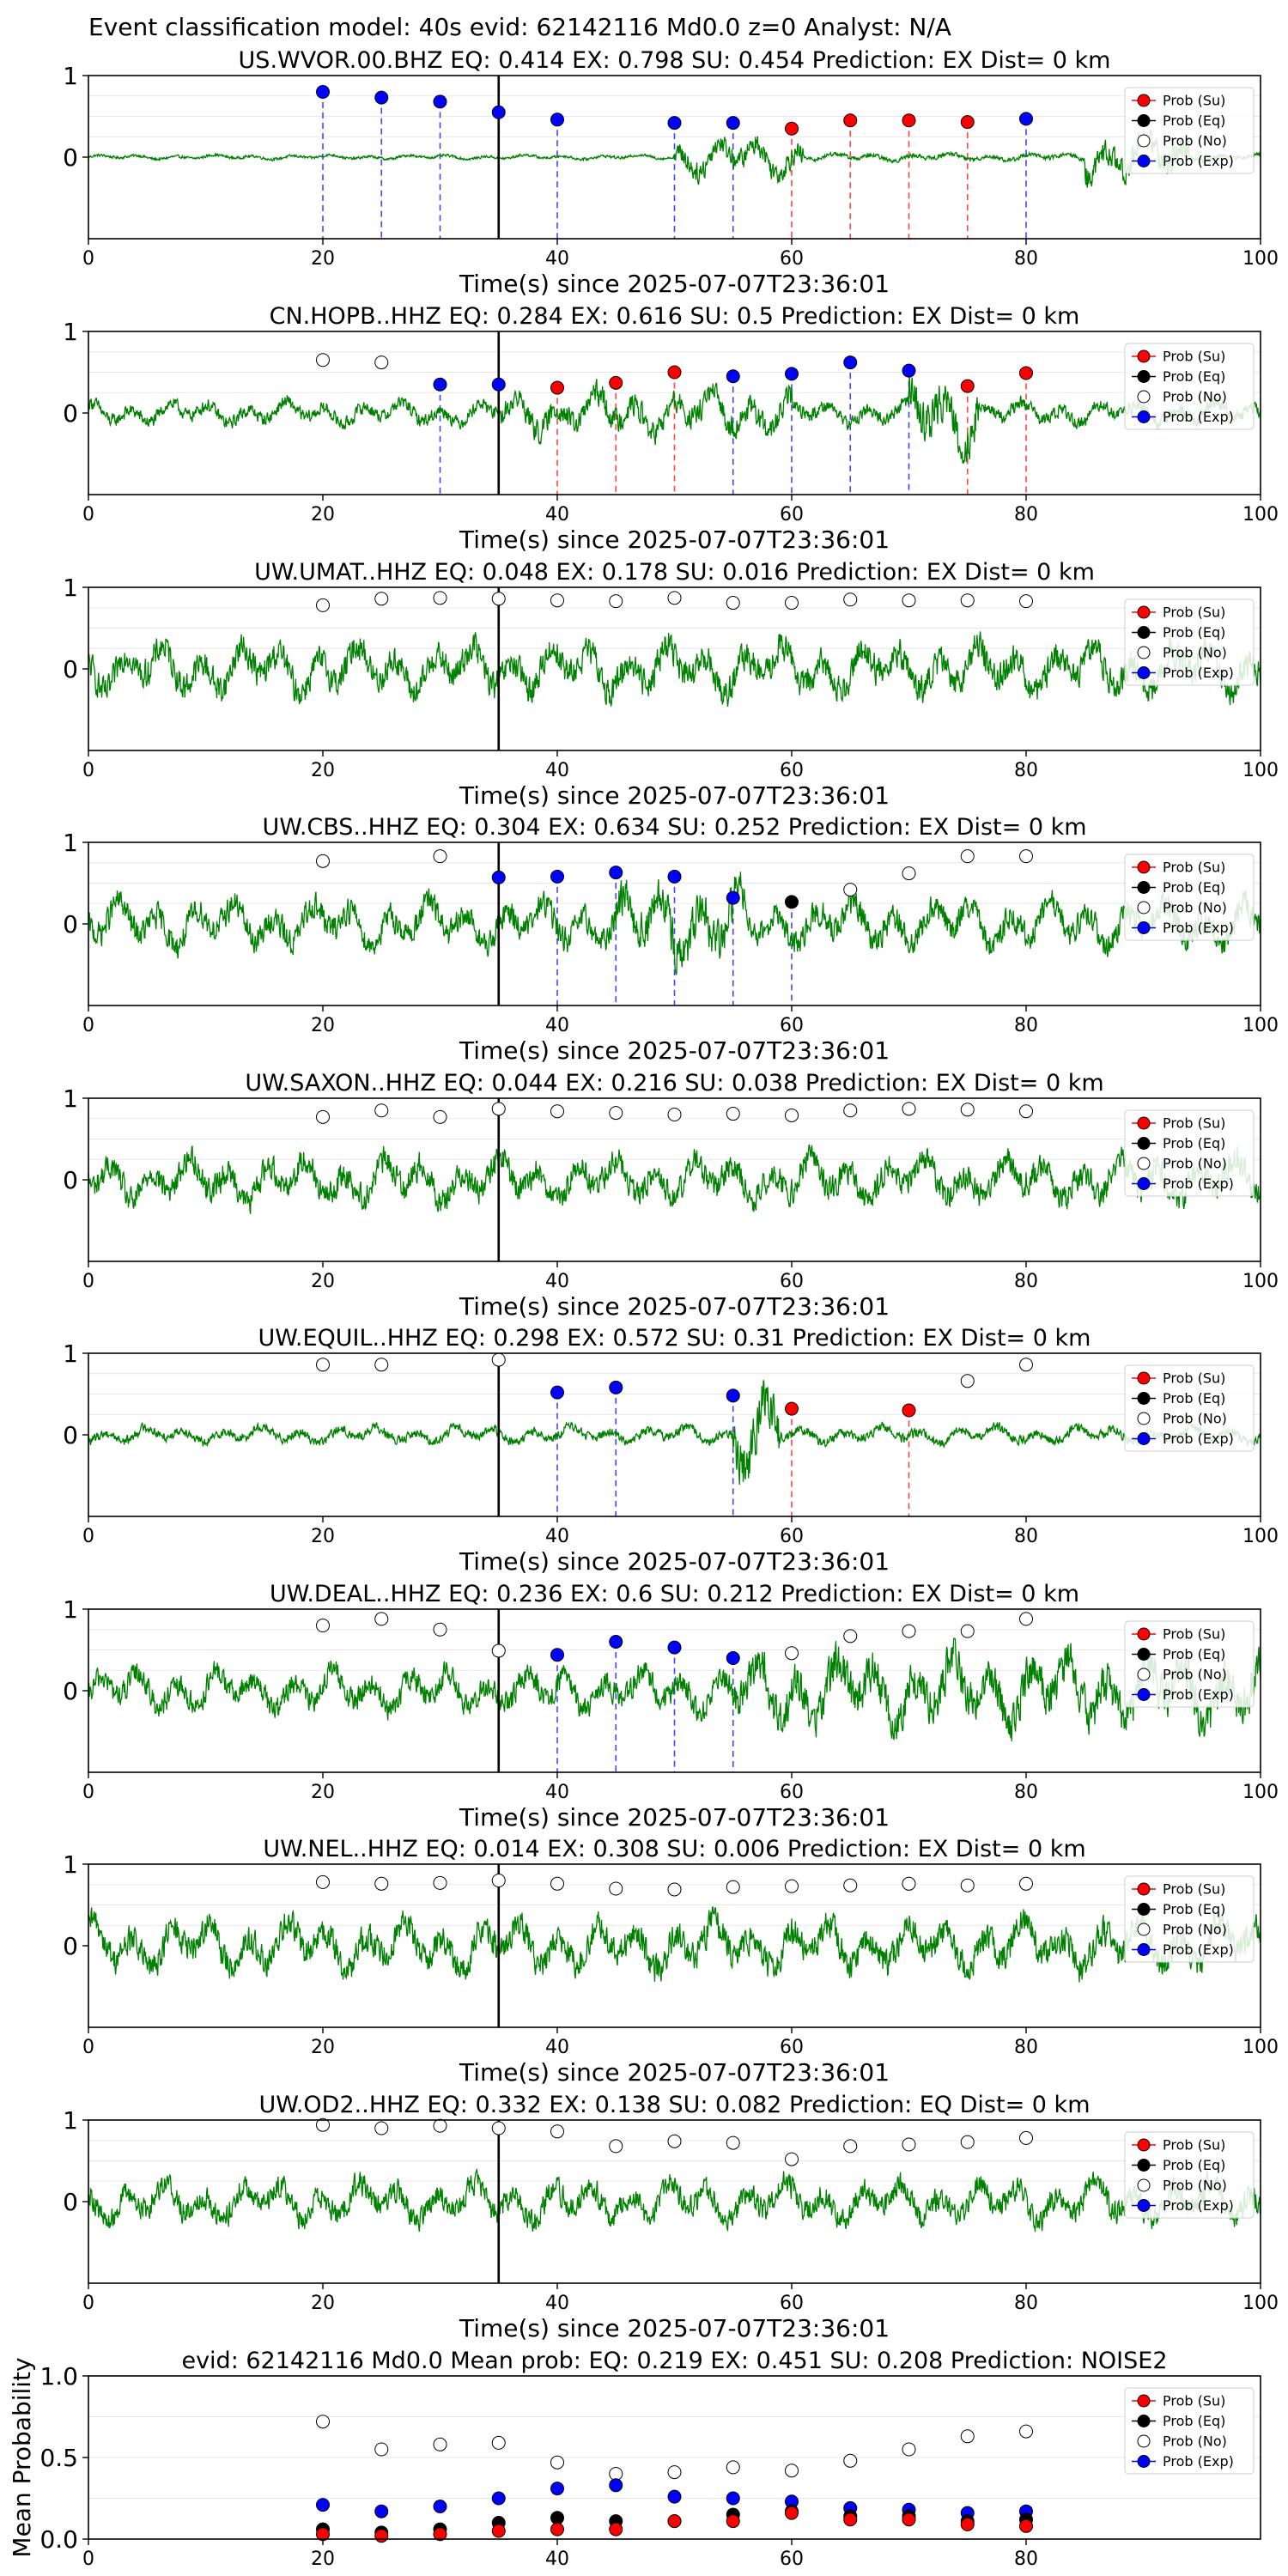  What do you see at coordinates (59, 2376) in the screenshot?
I see `y-tick-label: 1.0` at bounding box center [59, 2376].